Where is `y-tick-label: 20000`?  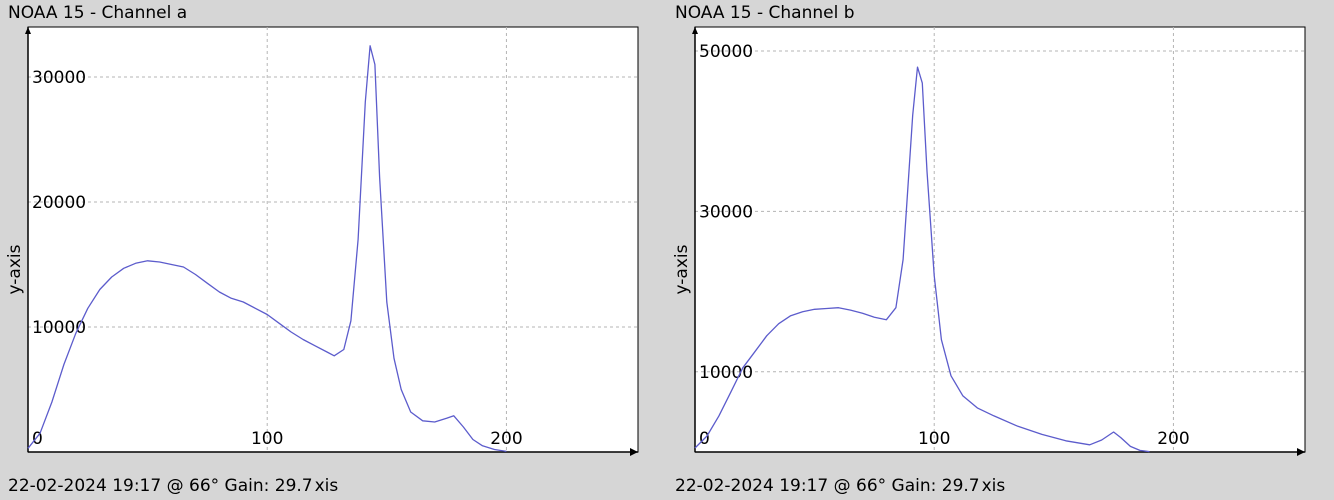
y-tick-label: 20000 is located at coordinates (59, 203).